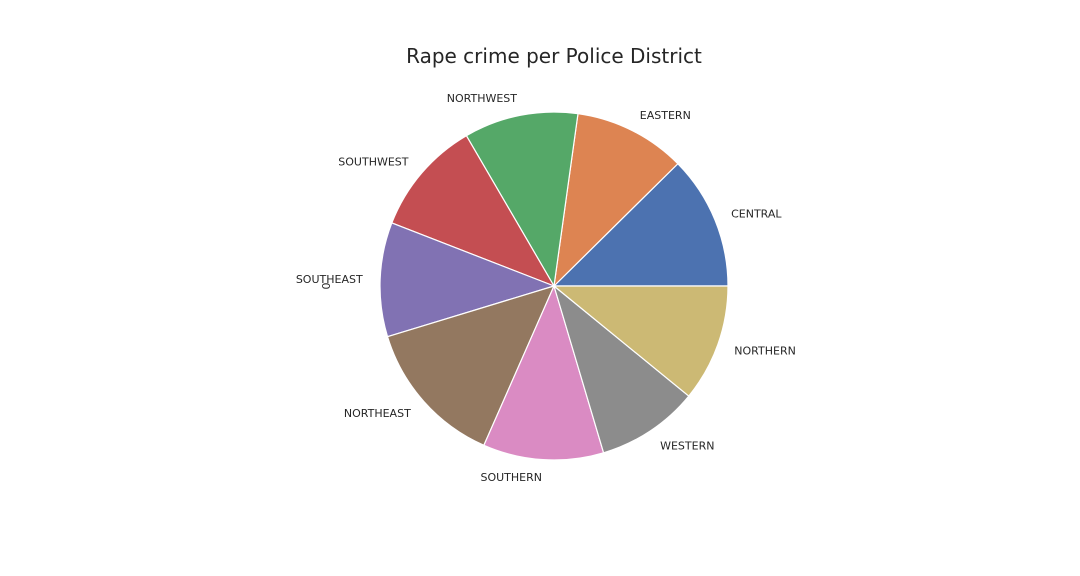  I want to click on slice-label-northern: NORTHERN, so click(765, 350).